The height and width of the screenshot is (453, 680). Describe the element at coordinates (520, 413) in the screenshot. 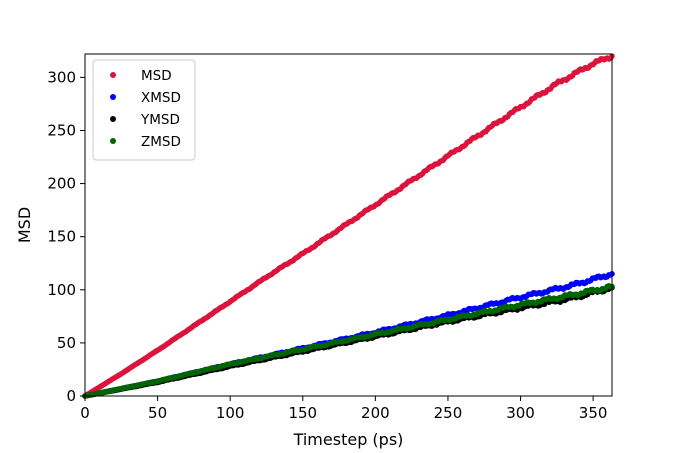

I see `x-tick-label: 300` at that location.